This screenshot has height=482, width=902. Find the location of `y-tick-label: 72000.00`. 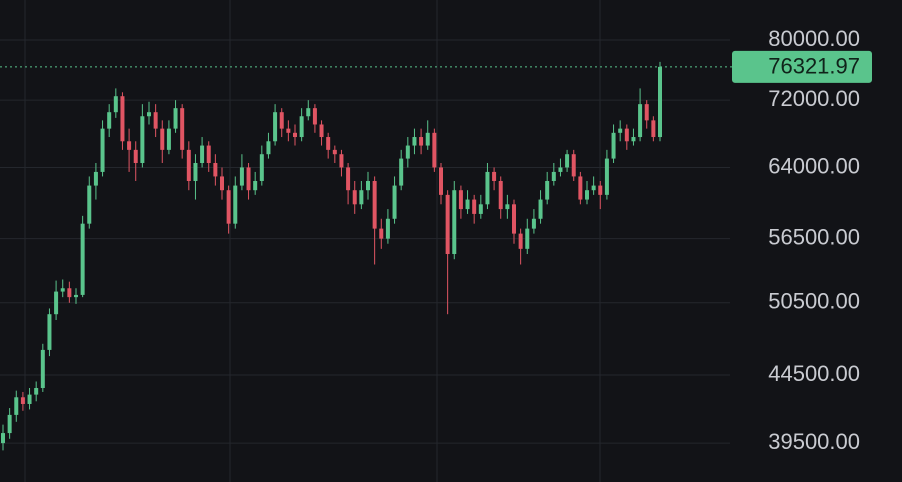

y-tick-label: 72000.00 is located at coordinates (814, 98).